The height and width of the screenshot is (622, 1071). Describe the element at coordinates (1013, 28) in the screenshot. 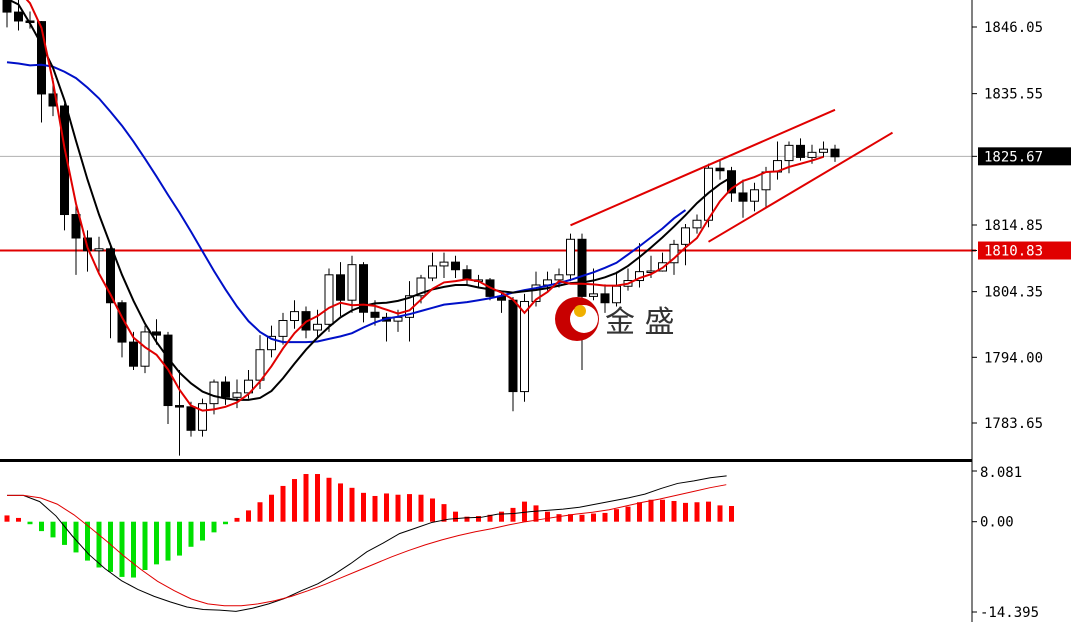

I see `price-tick-label: 1846.05` at that location.